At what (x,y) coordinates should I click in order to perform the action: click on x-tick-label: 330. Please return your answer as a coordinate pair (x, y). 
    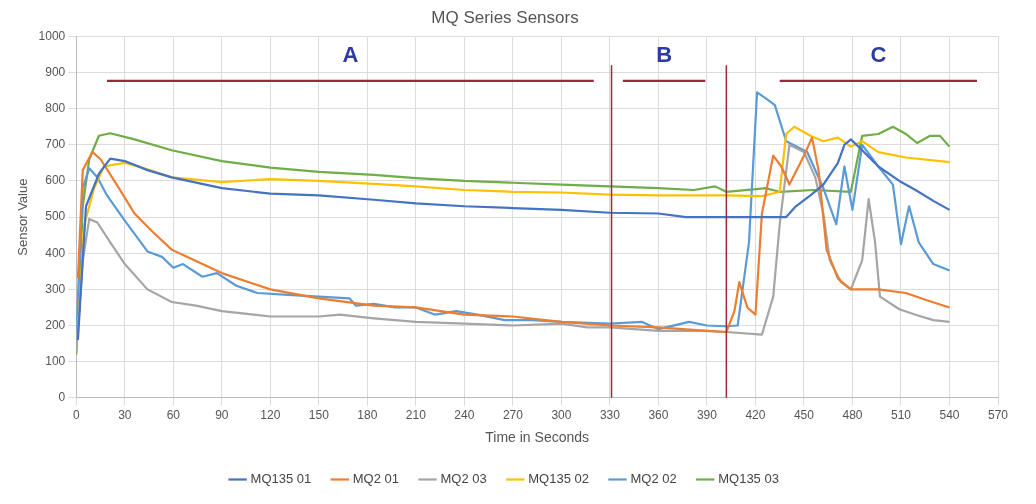
    Looking at the image, I should click on (610, 415).